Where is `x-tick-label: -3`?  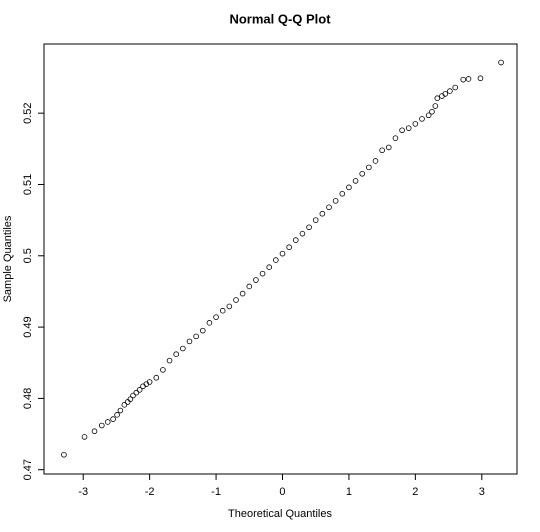
x-tick-label: -3 is located at coordinates (83, 492).